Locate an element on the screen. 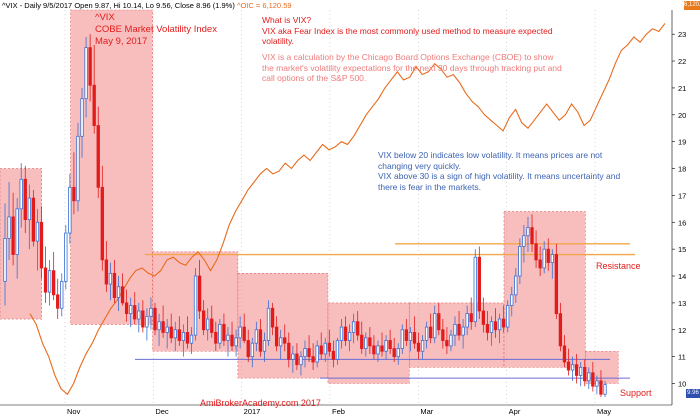  y-tick-label: 21 is located at coordinates (682, 88).